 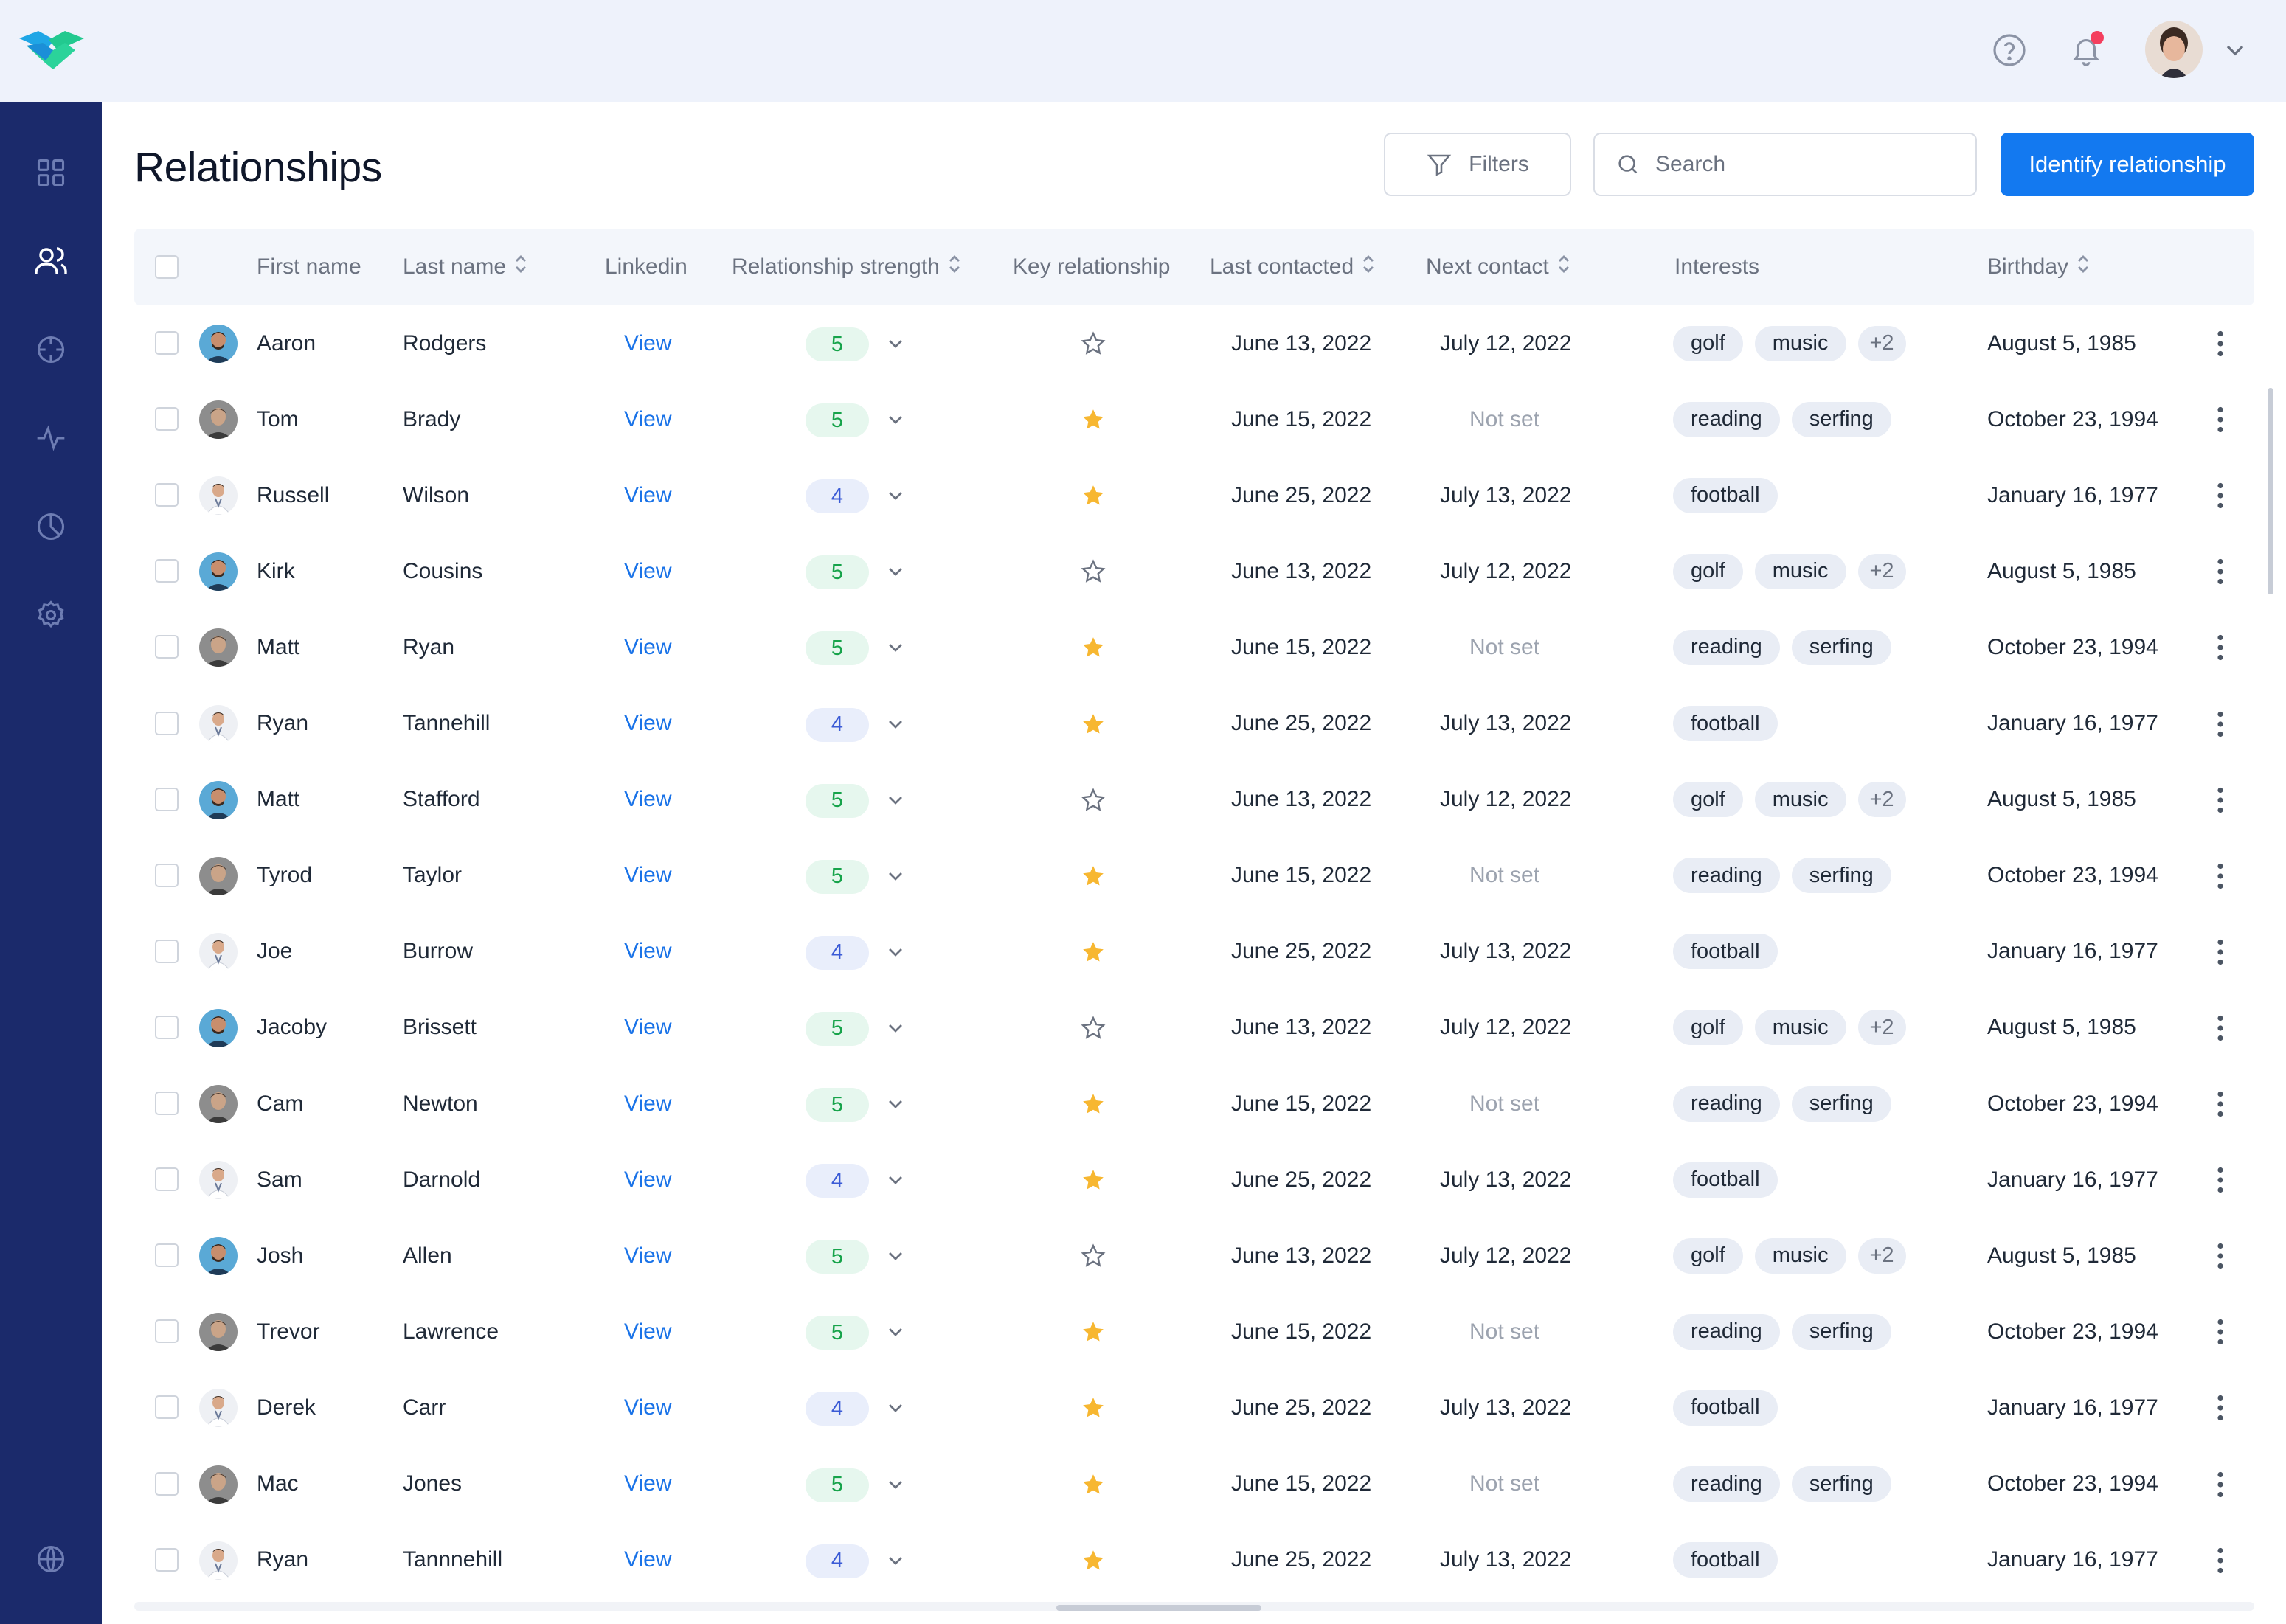 I want to click on select-all-checkbox, so click(x=167, y=267).